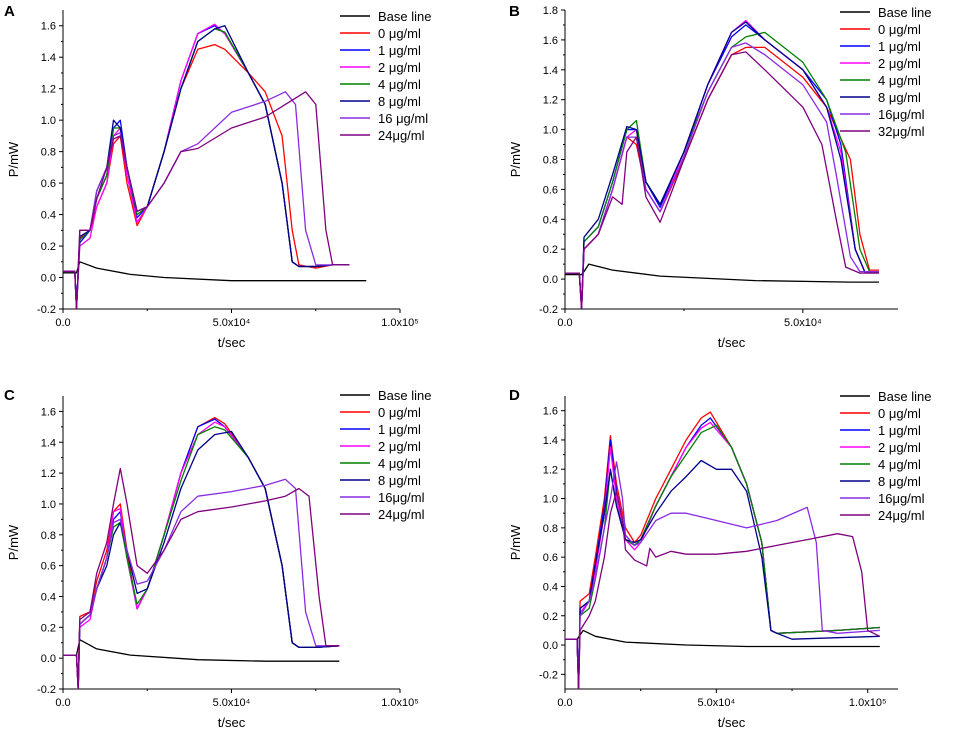  I want to click on y-tick-label: 1.8, so click(550, 11).